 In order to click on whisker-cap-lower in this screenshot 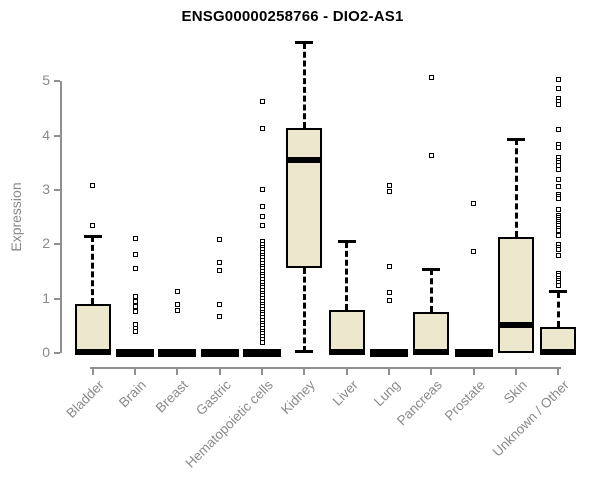, I will do `click(304, 352)`.